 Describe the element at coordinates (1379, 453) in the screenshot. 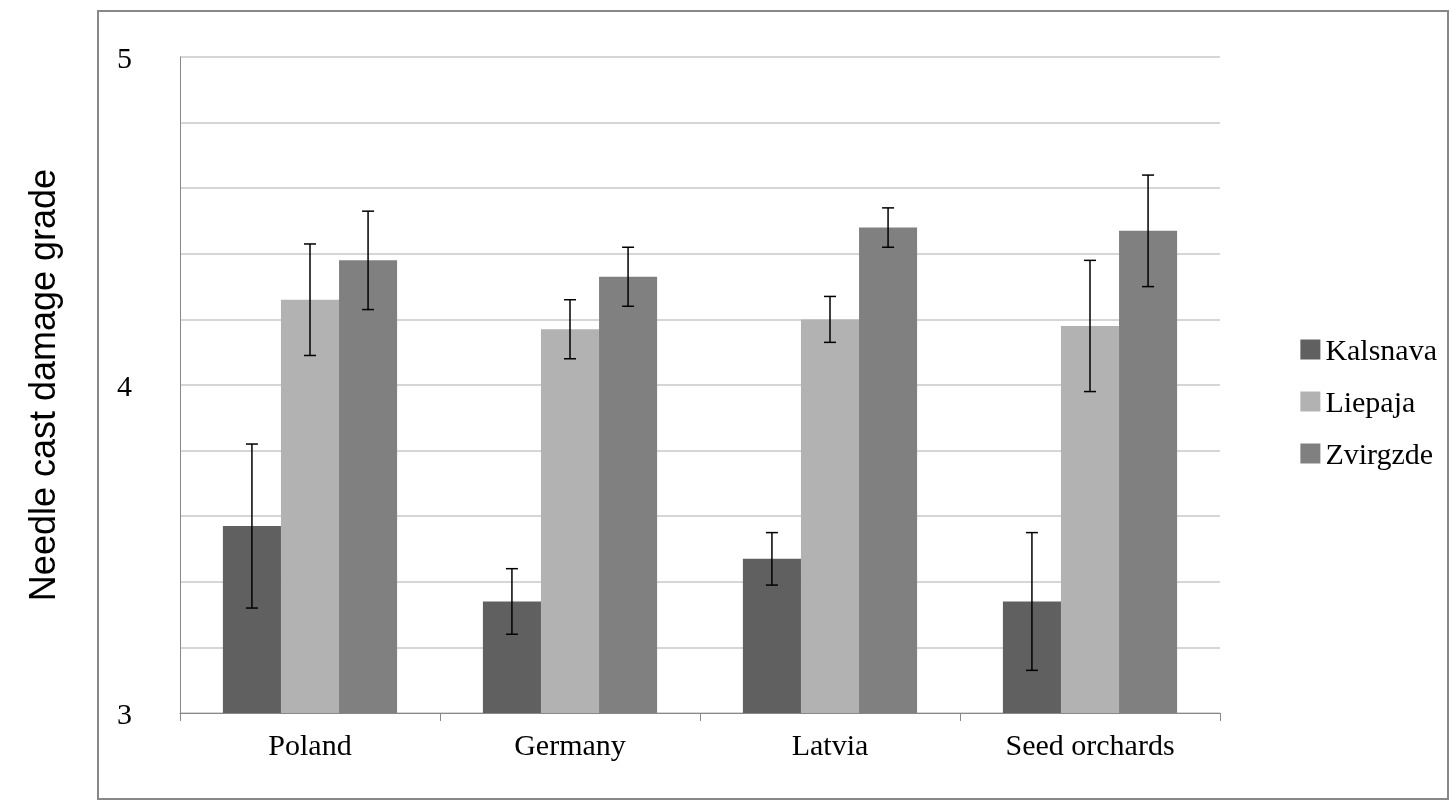

I see `legend-label: Zvirgzde` at that location.